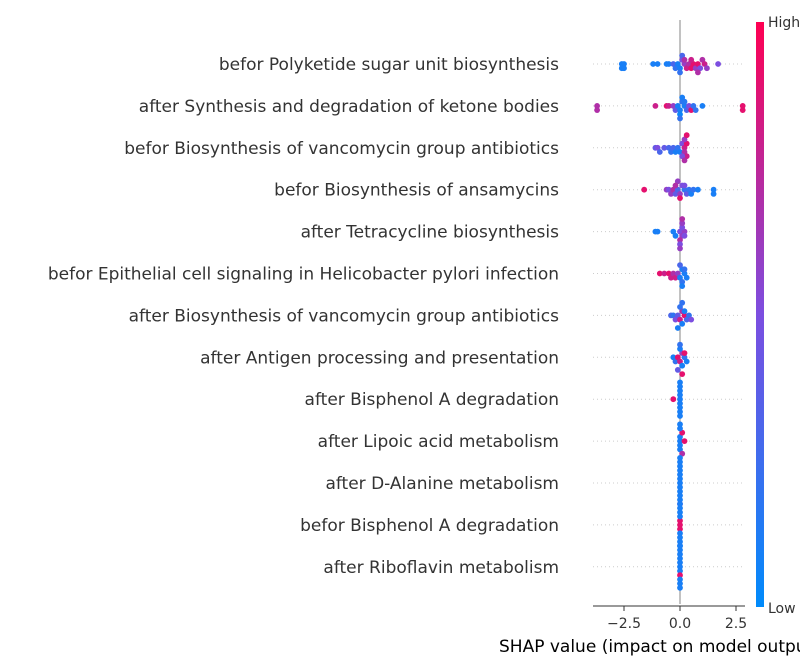 The image size is (800, 670). I want to click on feature-label: befor Bisphenol A degradation, so click(429, 526).